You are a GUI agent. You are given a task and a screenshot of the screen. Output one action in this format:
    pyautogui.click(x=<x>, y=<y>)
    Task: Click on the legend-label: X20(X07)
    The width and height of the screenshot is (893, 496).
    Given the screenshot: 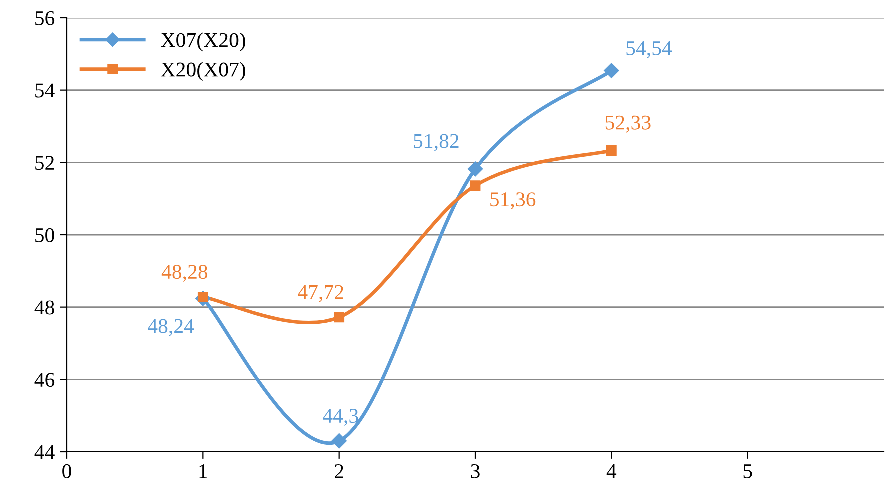 What is the action you would take?
    pyautogui.click(x=203, y=72)
    